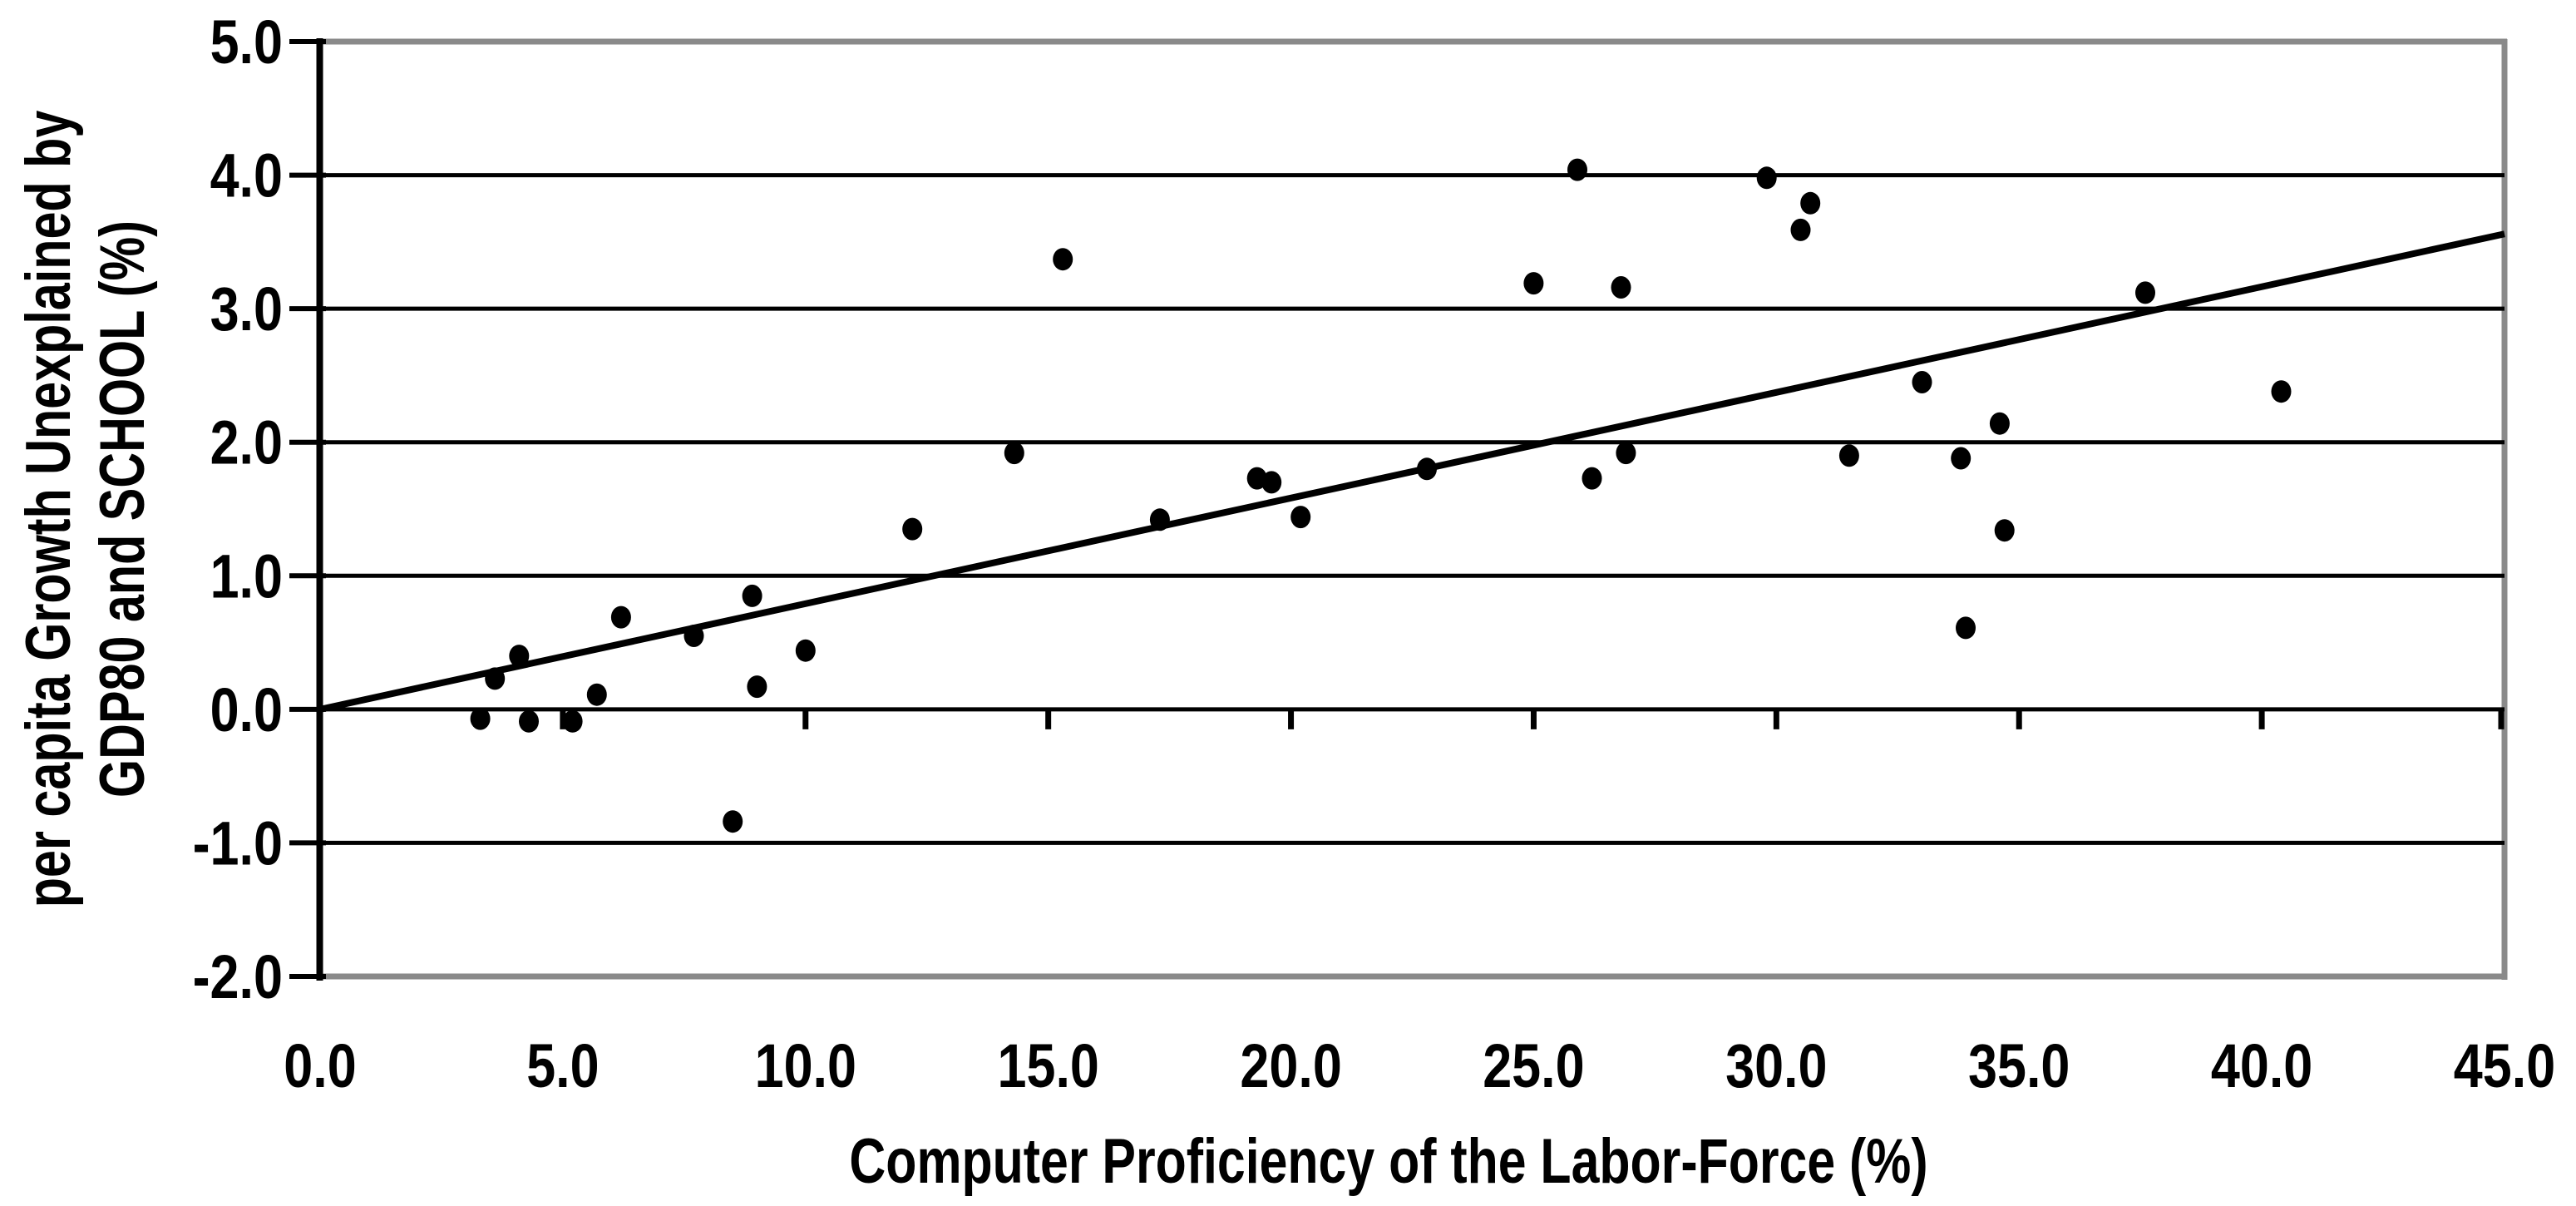 This screenshot has height=1206, width=2576. What do you see at coordinates (1048, 1065) in the screenshot?
I see `x-tick-label: 15.0` at bounding box center [1048, 1065].